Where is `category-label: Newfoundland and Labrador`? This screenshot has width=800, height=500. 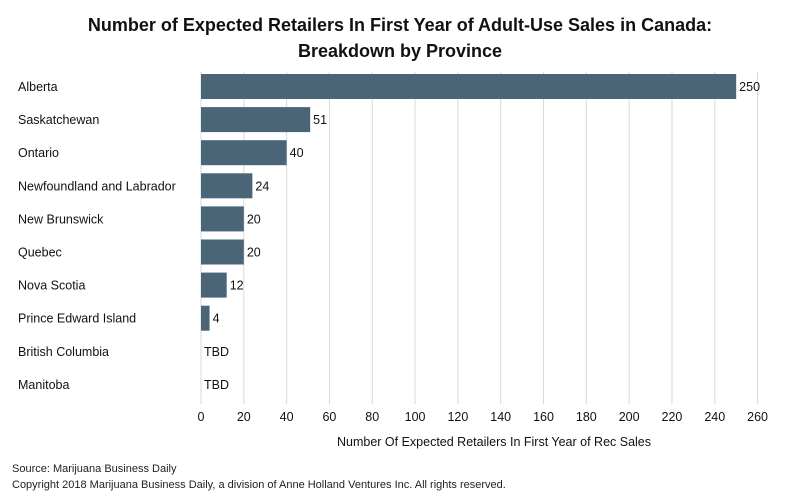
category-label: Newfoundland and Labrador is located at coordinates (97, 186).